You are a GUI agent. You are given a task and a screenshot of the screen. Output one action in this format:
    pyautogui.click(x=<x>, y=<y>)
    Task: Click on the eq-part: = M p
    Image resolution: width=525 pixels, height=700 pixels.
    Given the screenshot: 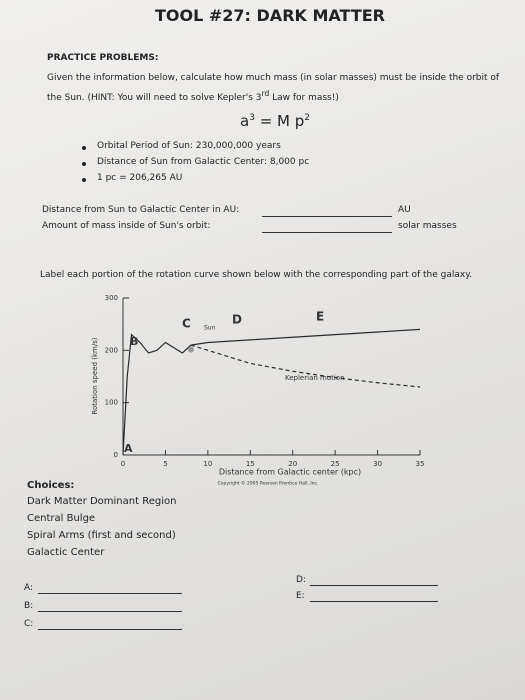 What is the action you would take?
    pyautogui.click(x=279, y=121)
    